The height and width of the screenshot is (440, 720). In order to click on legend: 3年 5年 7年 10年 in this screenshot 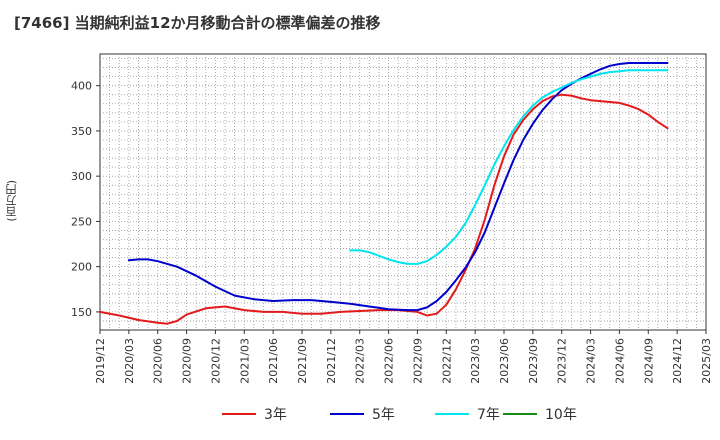, I will do `click(399, 415)`.